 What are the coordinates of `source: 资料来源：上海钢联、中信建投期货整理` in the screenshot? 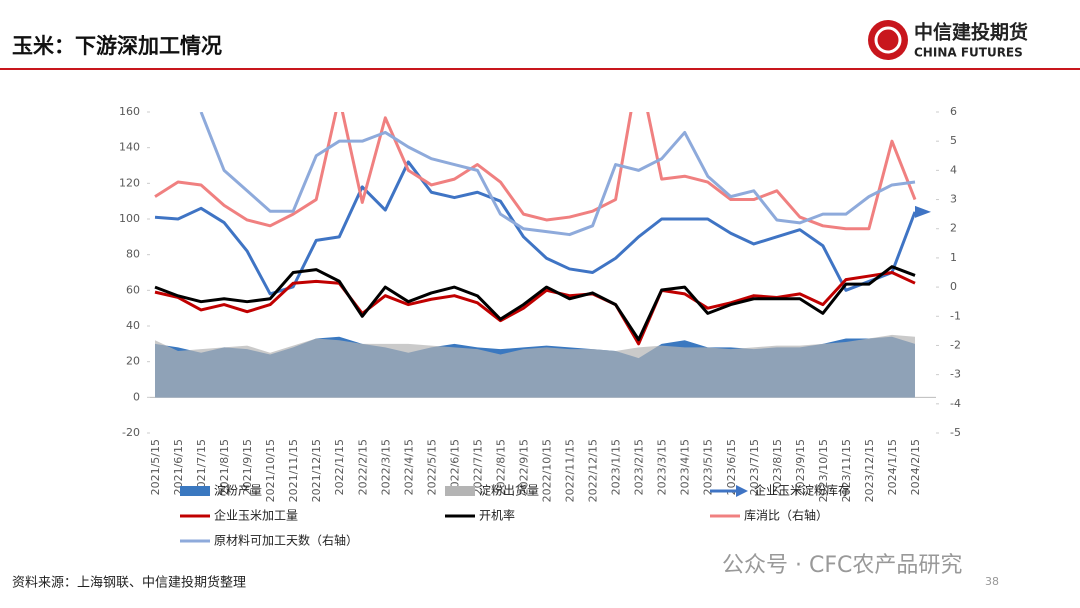 It's located at (129, 583).